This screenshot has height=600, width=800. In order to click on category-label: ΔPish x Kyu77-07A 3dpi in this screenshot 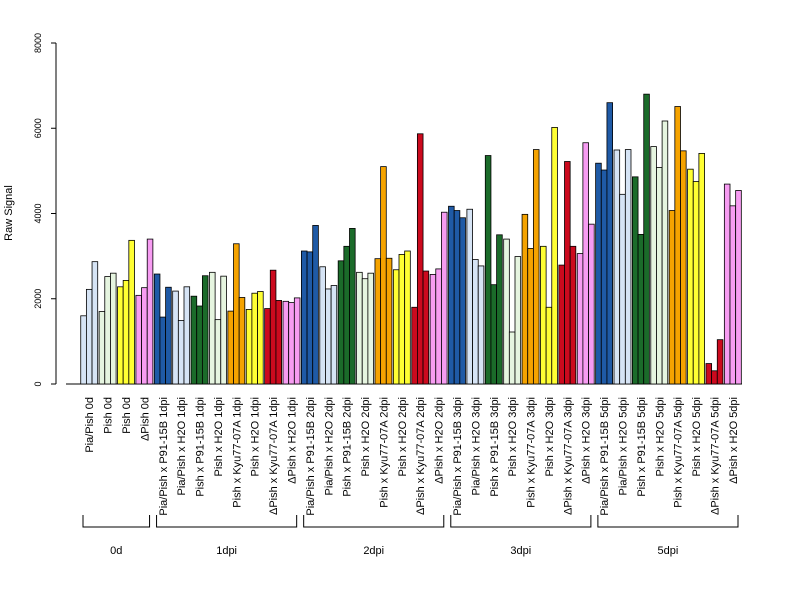, I will do `click(568, 456)`.